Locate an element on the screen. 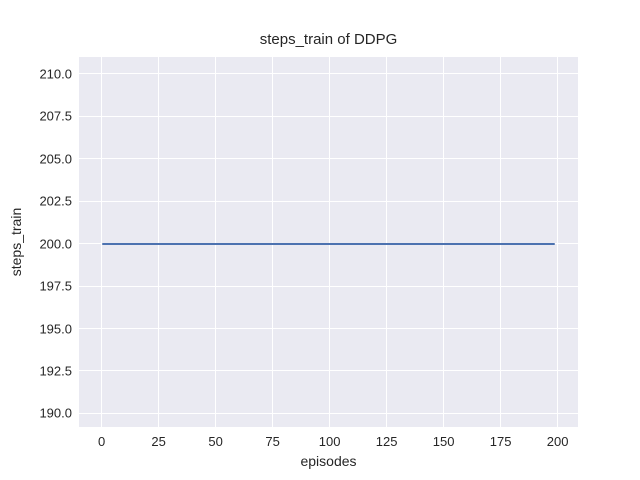 This screenshot has height=480, width=640. y-tick-label: 207.5 is located at coordinates (55, 116).